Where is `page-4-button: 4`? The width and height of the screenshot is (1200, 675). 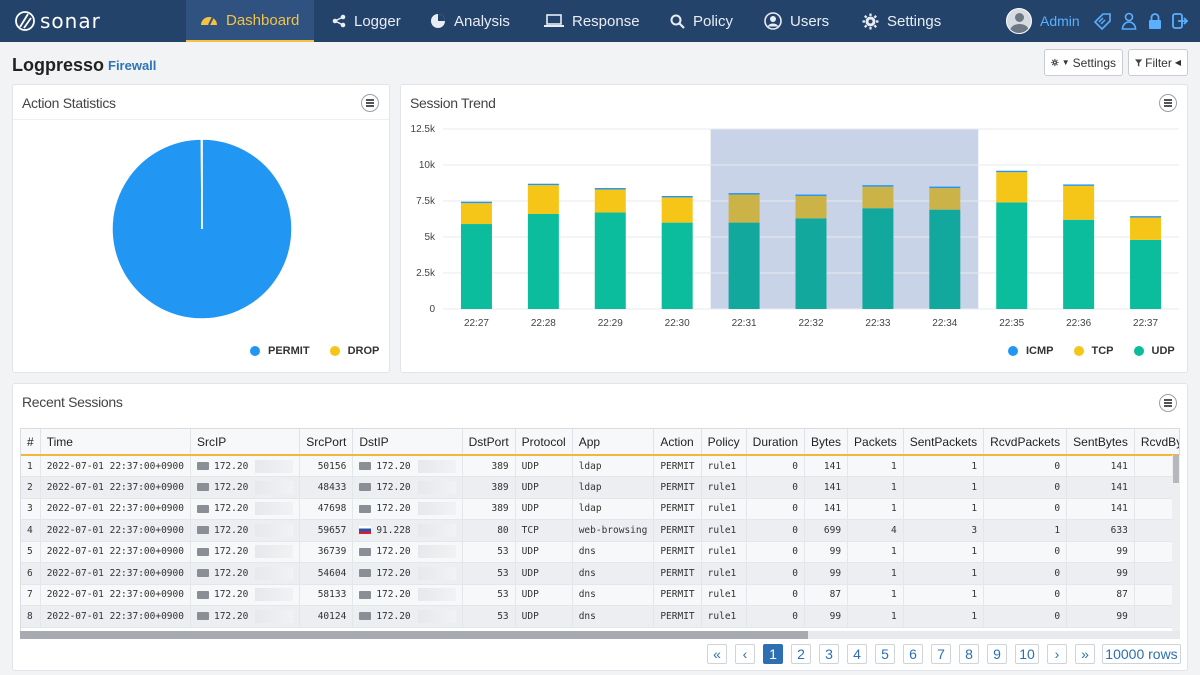
page-4-button: 4 is located at coordinates (857, 654).